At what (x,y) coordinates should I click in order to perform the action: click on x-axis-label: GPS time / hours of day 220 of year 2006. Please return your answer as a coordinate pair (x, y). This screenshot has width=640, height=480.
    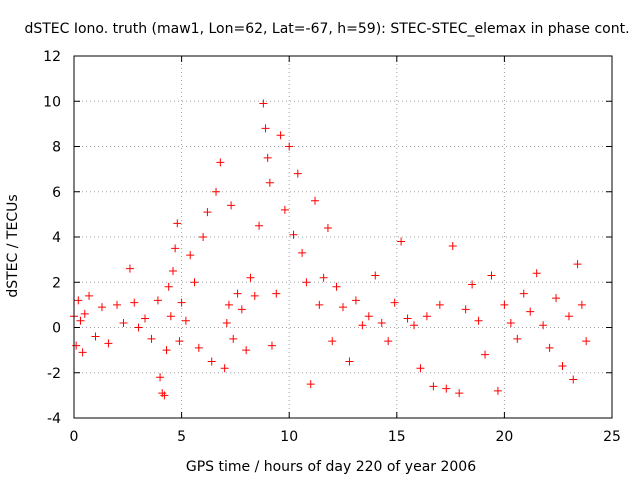
    Looking at the image, I should click on (331, 467).